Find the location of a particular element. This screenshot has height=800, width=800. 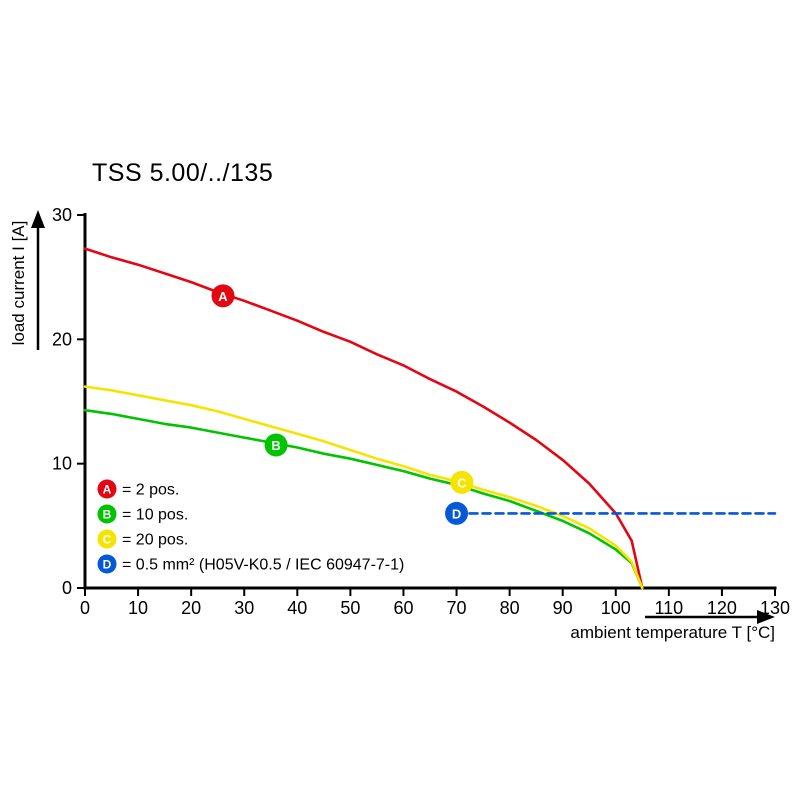

legend-letter-c: C is located at coordinates (107, 540).